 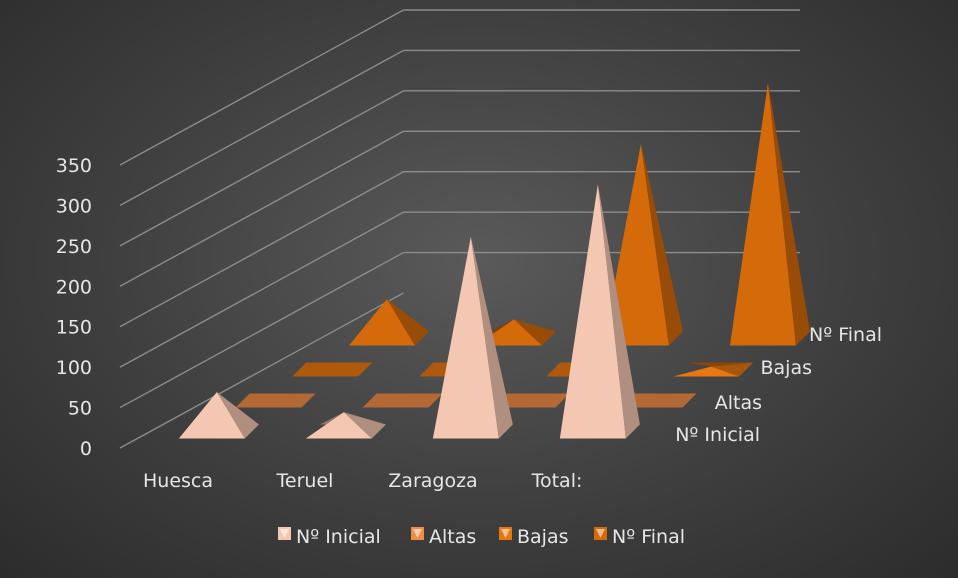 I want to click on pyramid-n-final-huesca, so click(x=388, y=322).